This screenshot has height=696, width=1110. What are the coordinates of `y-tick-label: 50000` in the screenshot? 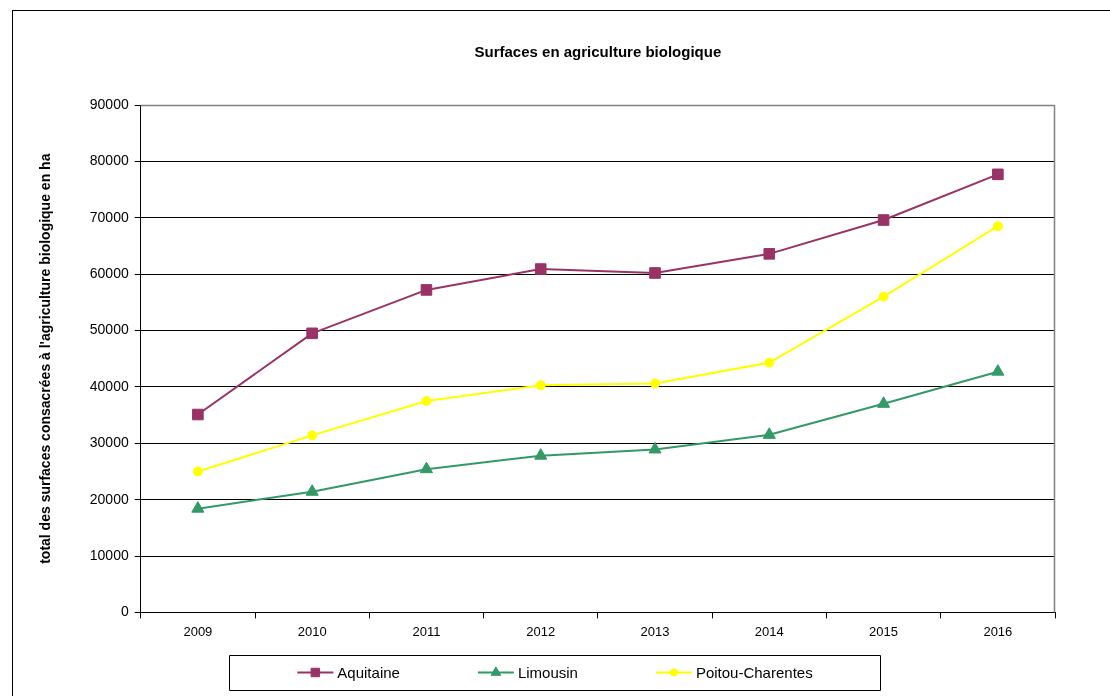 It's located at (109, 329).